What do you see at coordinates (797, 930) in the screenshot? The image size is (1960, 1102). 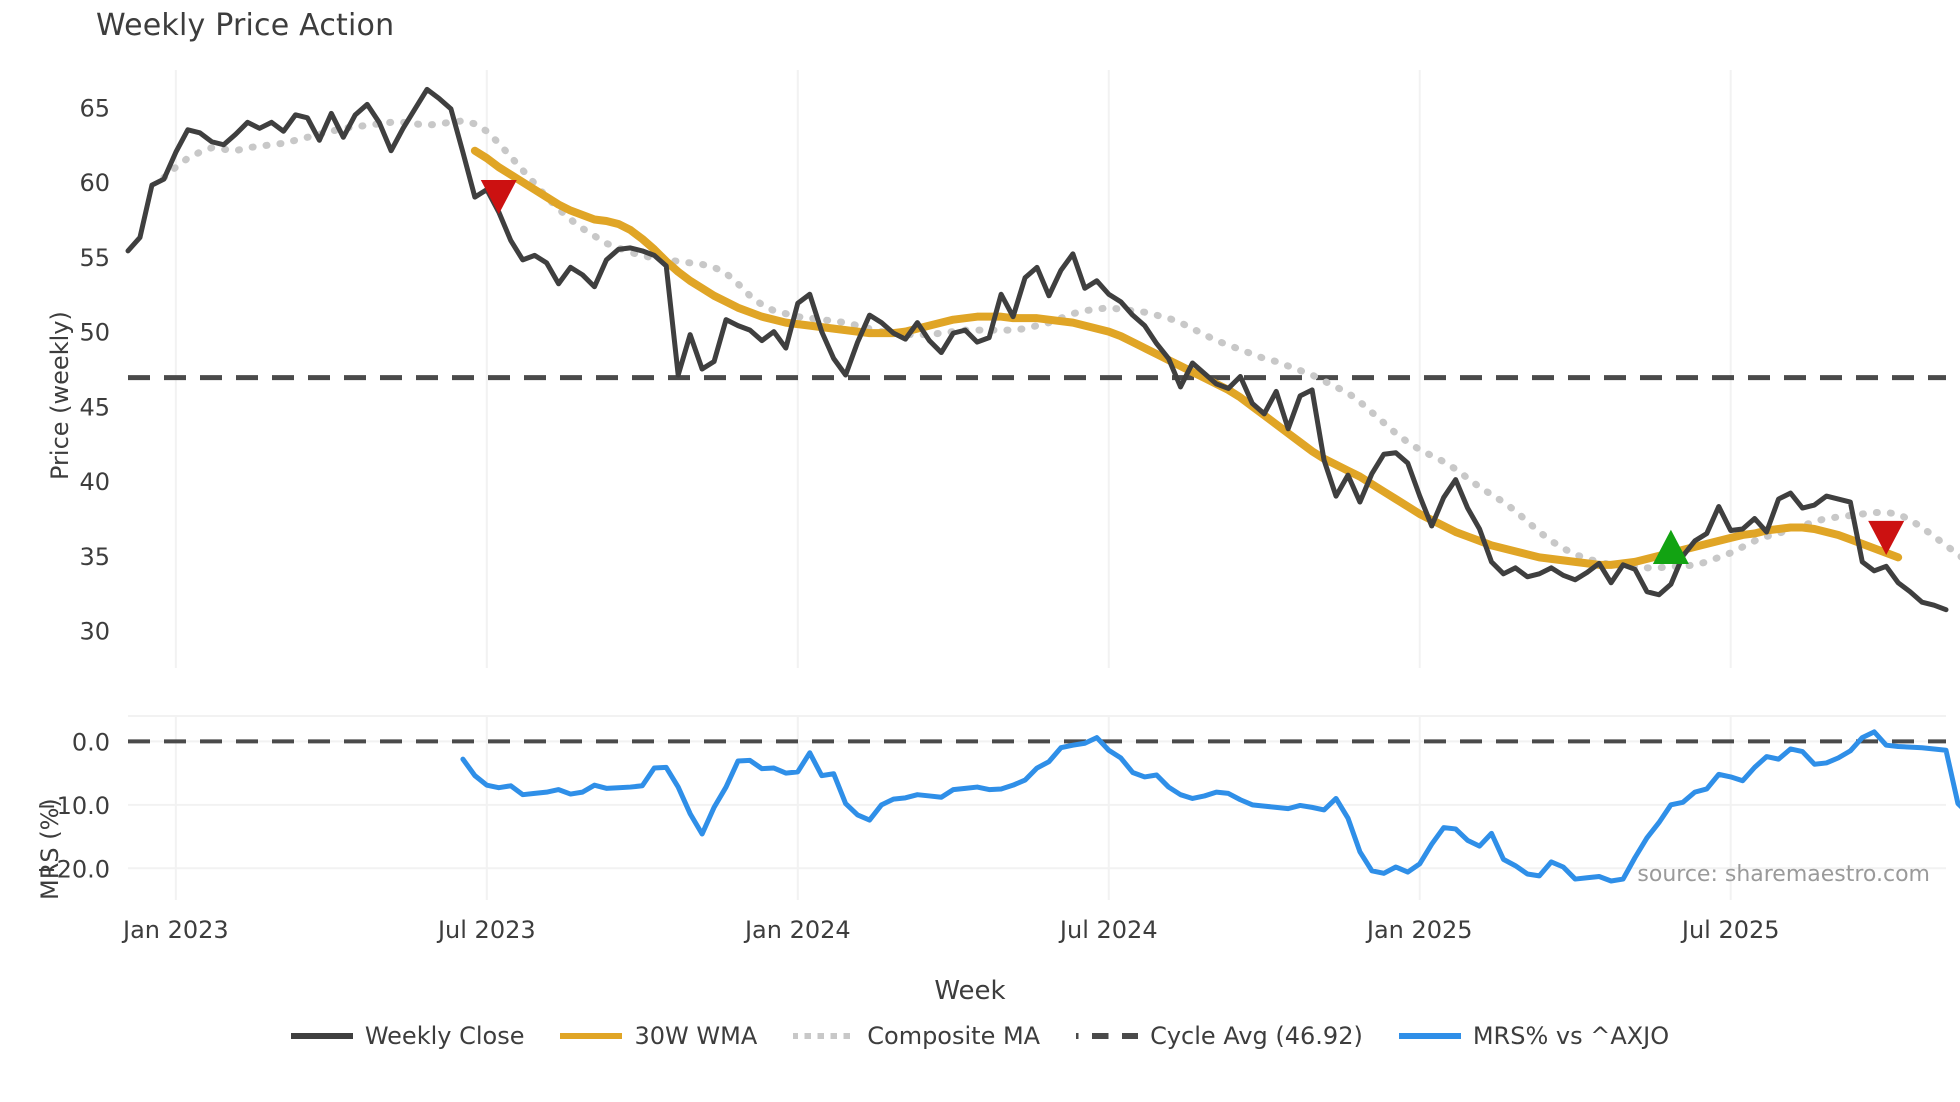 I see `x-axis-tick: Jan 2024` at bounding box center [797, 930].